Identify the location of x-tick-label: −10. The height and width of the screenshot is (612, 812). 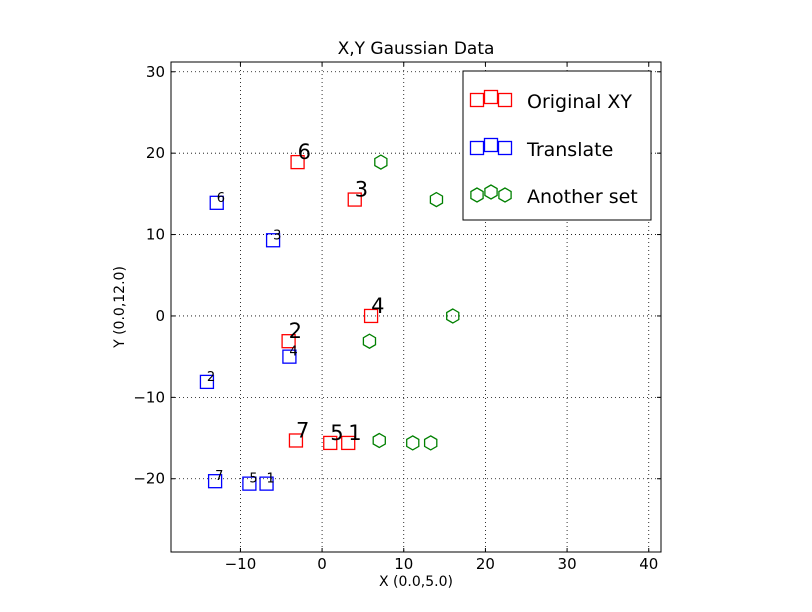
(241, 564).